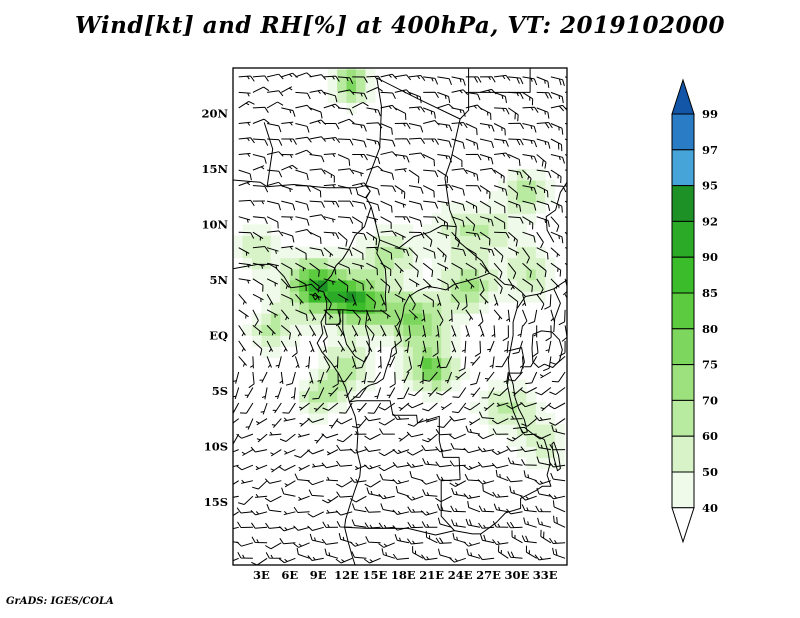  I want to click on colorbar-label: 60, so click(710, 436).